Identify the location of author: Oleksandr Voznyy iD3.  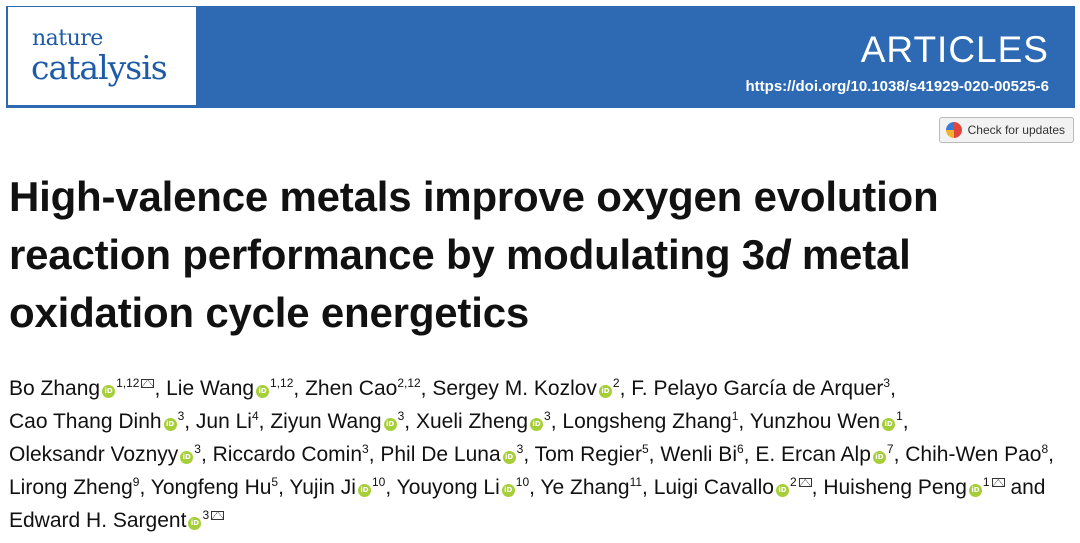
(105, 454).